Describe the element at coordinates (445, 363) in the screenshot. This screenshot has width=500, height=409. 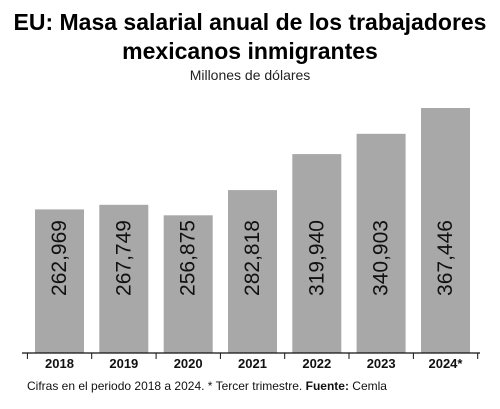
I see `x-tick-label-2024*: 2024*` at that location.